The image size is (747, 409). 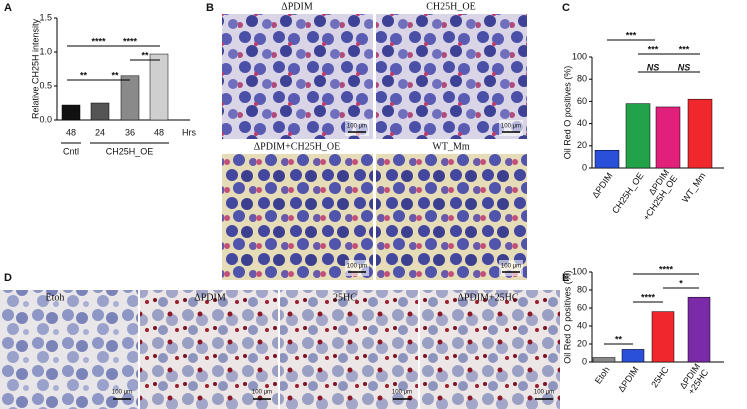 I want to click on x-tick-label: 36, so click(x=130, y=132).